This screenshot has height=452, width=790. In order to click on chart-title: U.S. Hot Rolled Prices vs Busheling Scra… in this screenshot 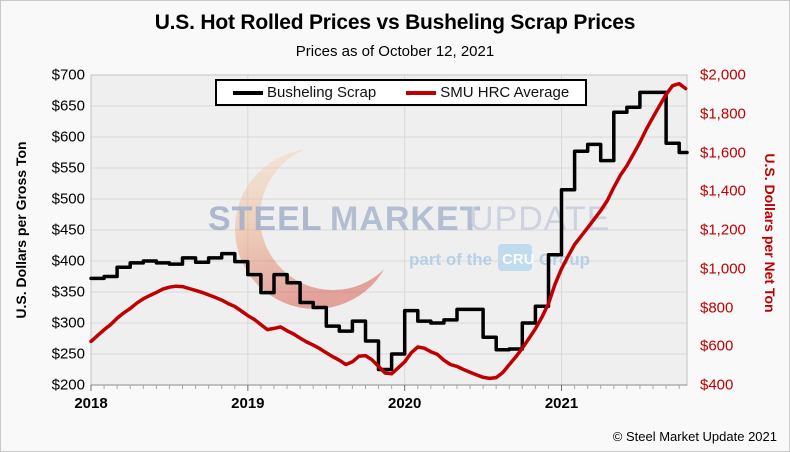, I will do `click(395, 22)`.